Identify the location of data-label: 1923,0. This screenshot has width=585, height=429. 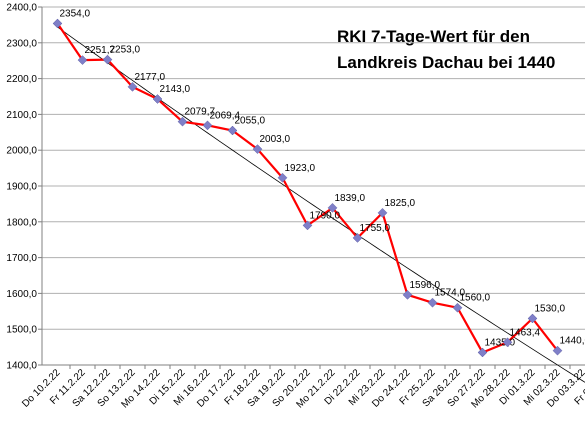
(300, 168).